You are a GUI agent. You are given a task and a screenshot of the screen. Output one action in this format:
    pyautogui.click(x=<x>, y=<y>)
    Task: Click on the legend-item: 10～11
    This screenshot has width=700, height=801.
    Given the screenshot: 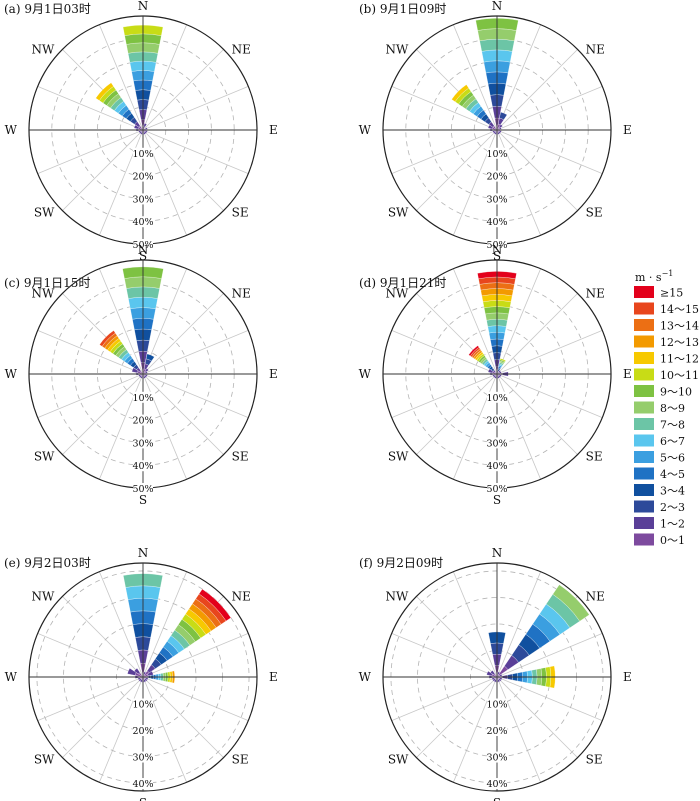 What is the action you would take?
    pyautogui.click(x=666, y=375)
    